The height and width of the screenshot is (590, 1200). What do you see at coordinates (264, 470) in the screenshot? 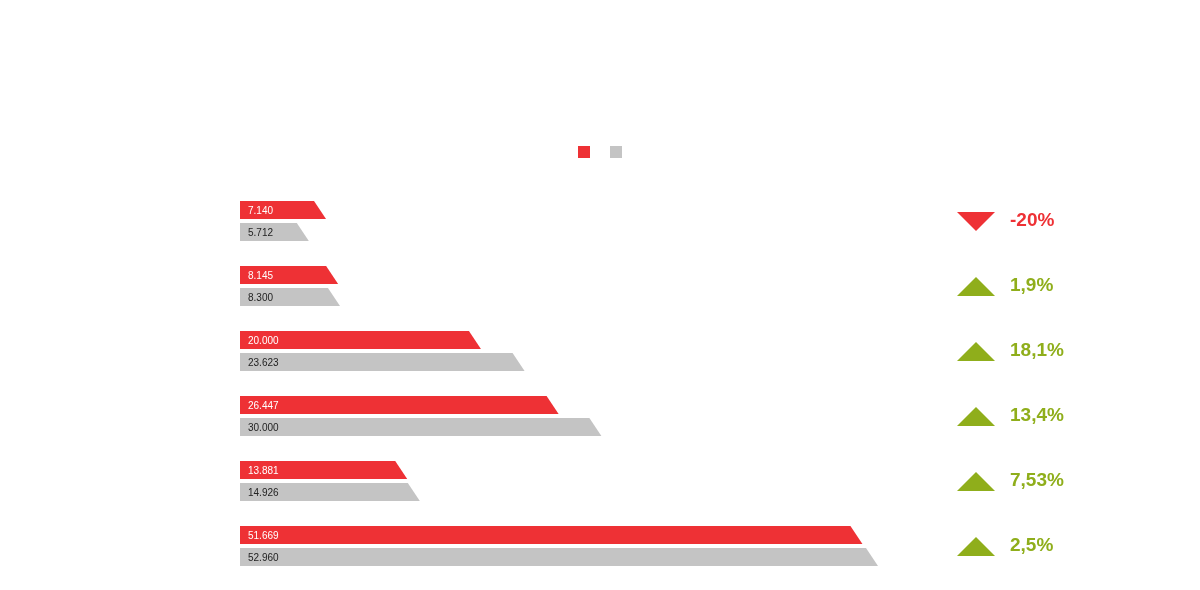
I see `data-label: 13.881` at bounding box center [264, 470].